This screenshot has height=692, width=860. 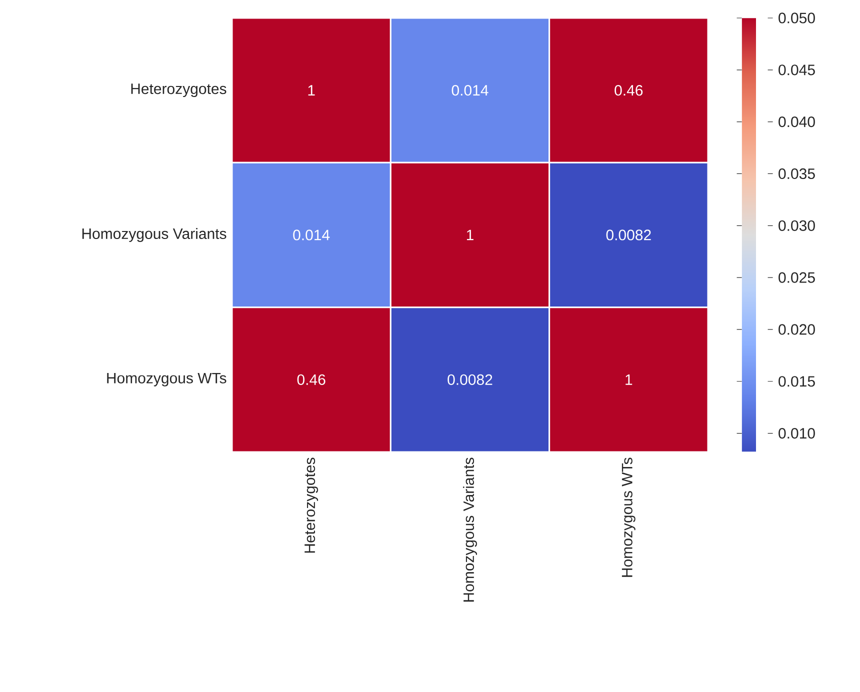 What do you see at coordinates (796, 18) in the screenshot?
I see `color-bar-label: 0.050` at bounding box center [796, 18].